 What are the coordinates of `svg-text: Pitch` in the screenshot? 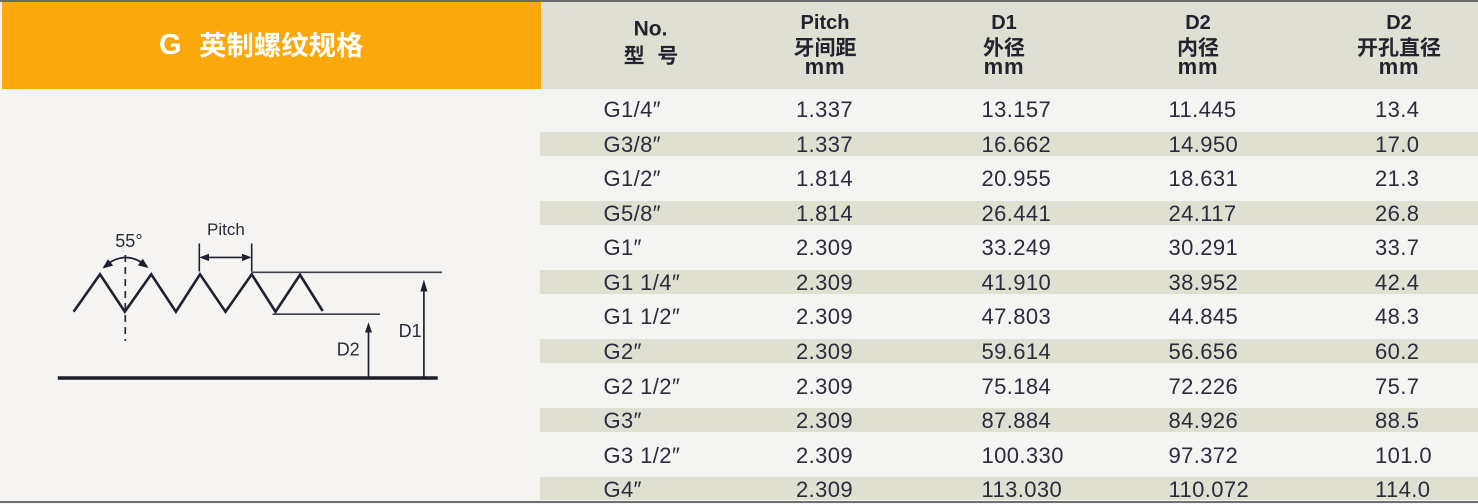 It's located at (226, 229).